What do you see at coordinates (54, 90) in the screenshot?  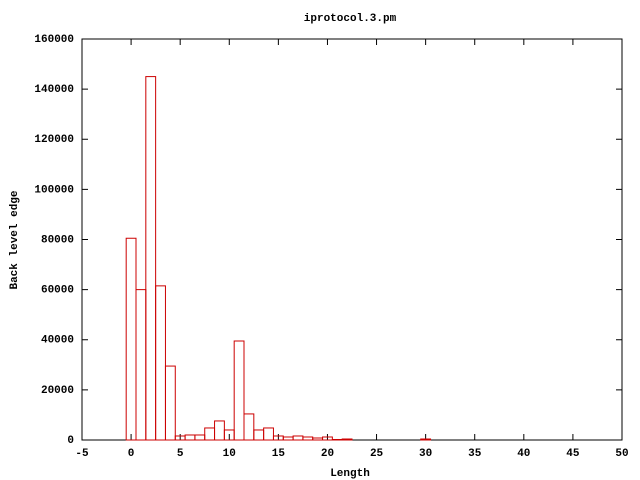 I see `y-tick-label: 140000` at bounding box center [54, 90].